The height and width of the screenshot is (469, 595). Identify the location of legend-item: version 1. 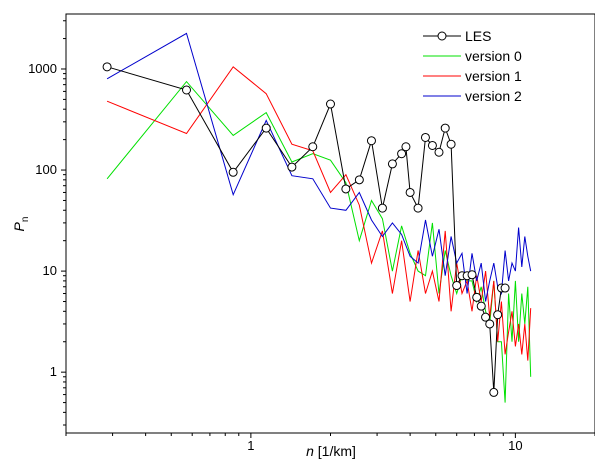
(472, 76).